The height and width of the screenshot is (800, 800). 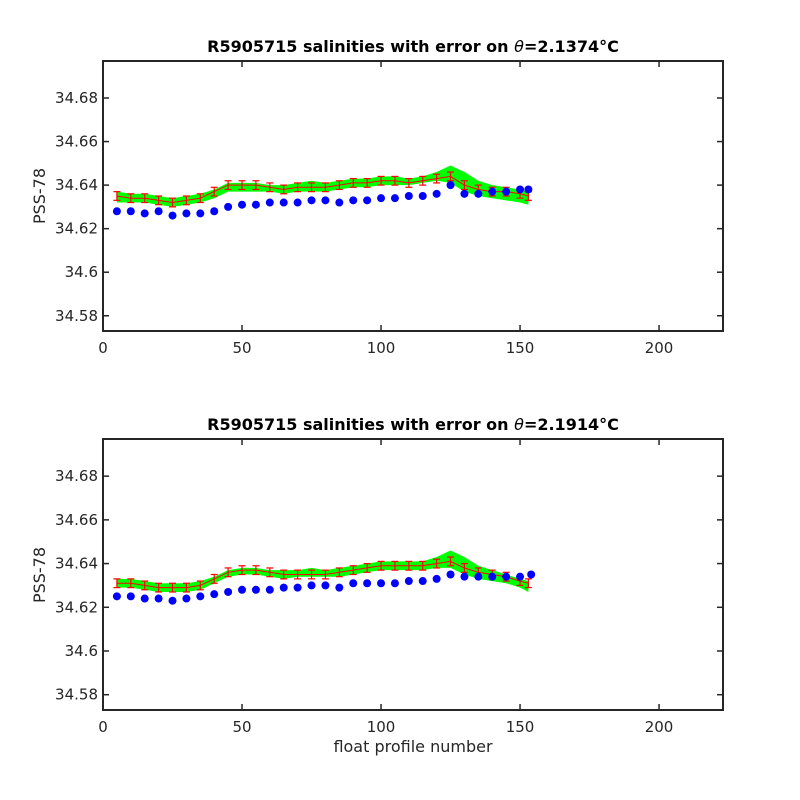 I want to click on x-tick-label: 50, so click(x=241, y=727).